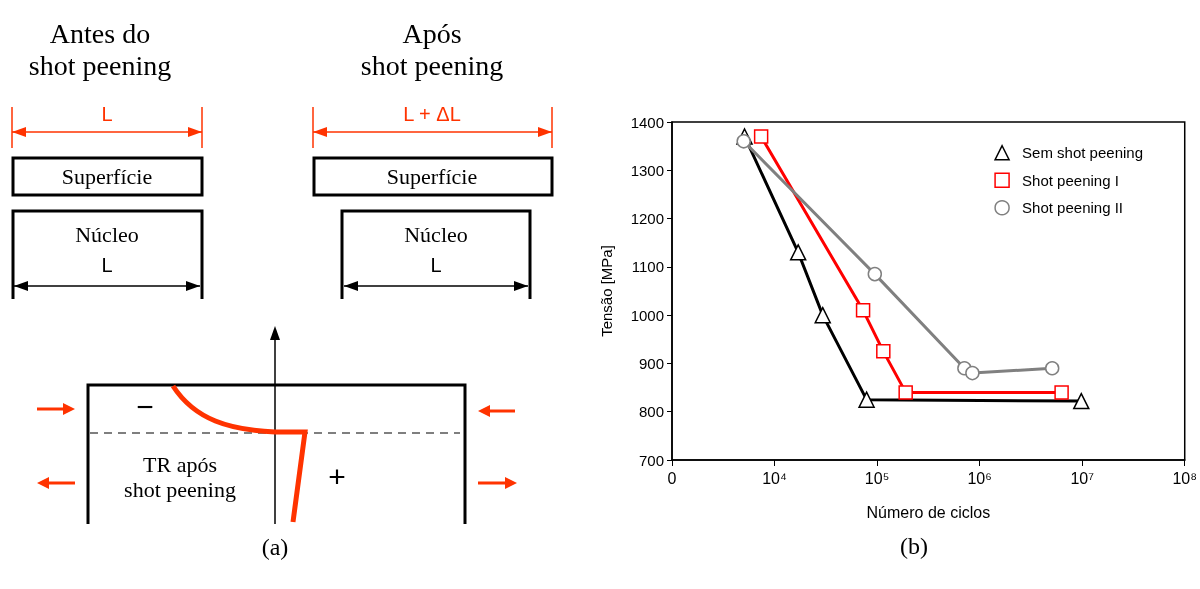  I want to click on text: Antes do shot peening, so click(100, 50).